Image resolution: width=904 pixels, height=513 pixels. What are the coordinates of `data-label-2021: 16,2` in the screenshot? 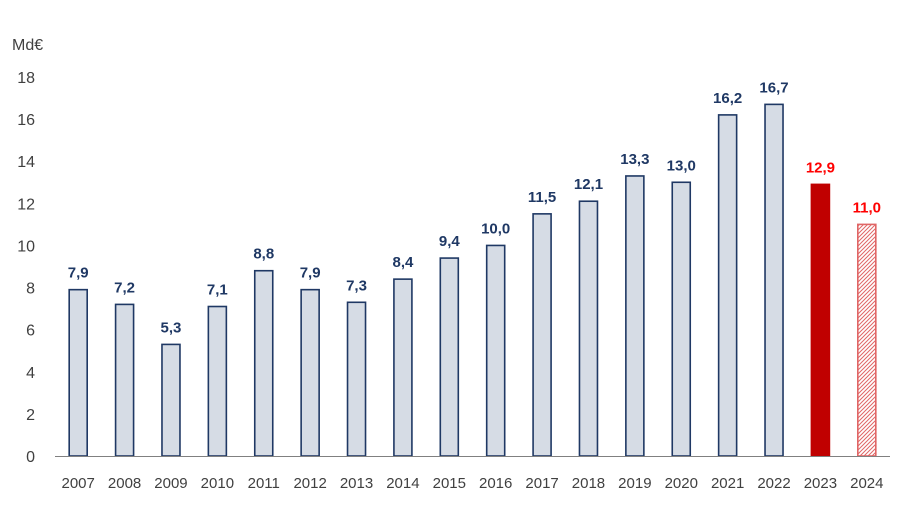 It's located at (727, 98).